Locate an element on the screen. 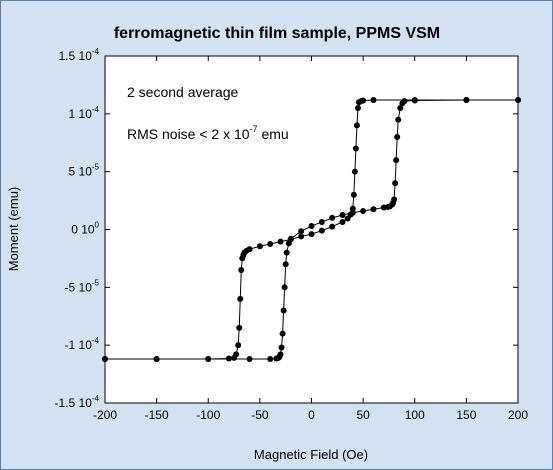  x-tick-label: 50 is located at coordinates (363, 415).